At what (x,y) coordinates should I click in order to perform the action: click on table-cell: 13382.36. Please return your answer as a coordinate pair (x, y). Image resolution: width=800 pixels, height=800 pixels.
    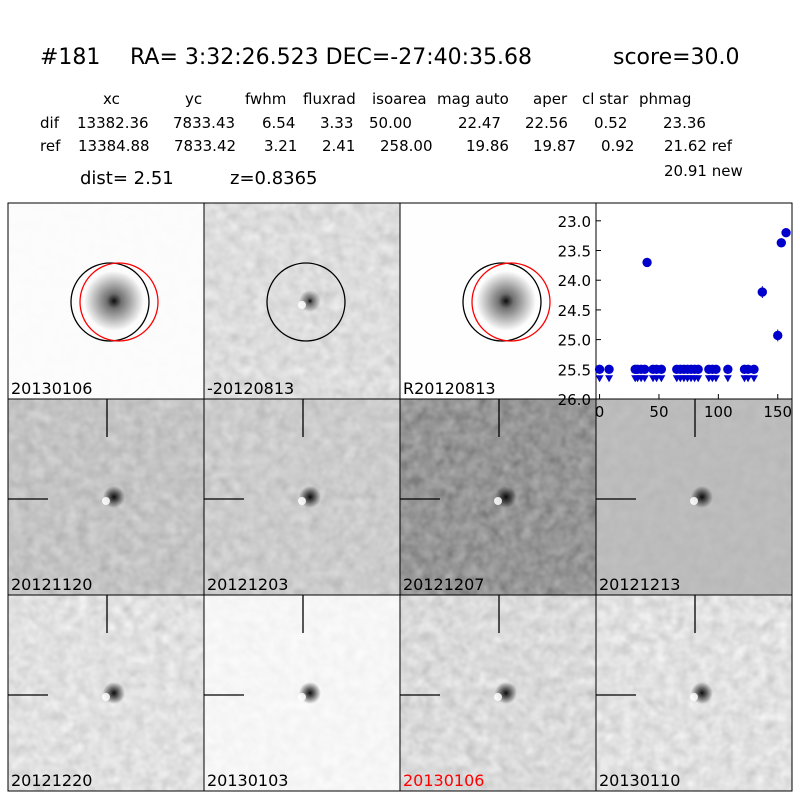
    Looking at the image, I should click on (113, 123).